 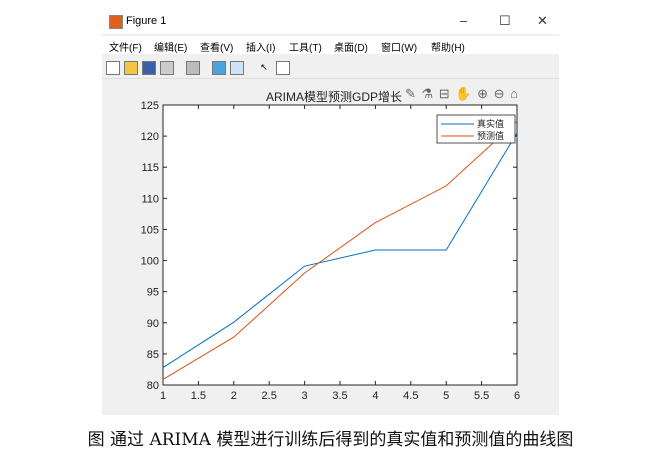 What do you see at coordinates (305, 48) in the screenshot?
I see `menu-tools: 工具(T)` at bounding box center [305, 48].